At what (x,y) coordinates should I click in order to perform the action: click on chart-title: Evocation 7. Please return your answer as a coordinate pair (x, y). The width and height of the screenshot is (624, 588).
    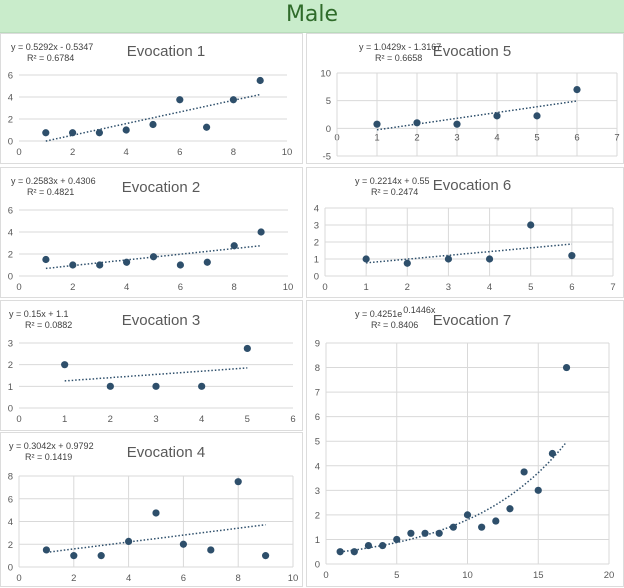
    Looking at the image, I should click on (472, 320).